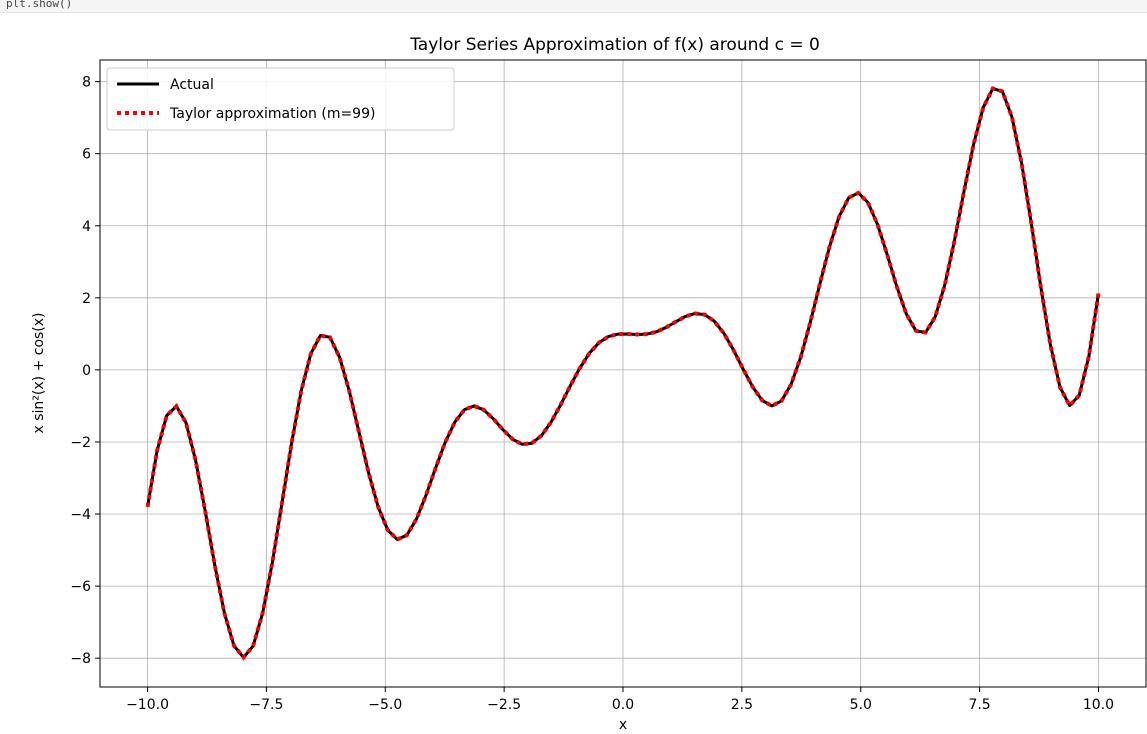 The width and height of the screenshot is (1147, 734). I want to click on x-tick-label: −5.0, so click(385, 705).